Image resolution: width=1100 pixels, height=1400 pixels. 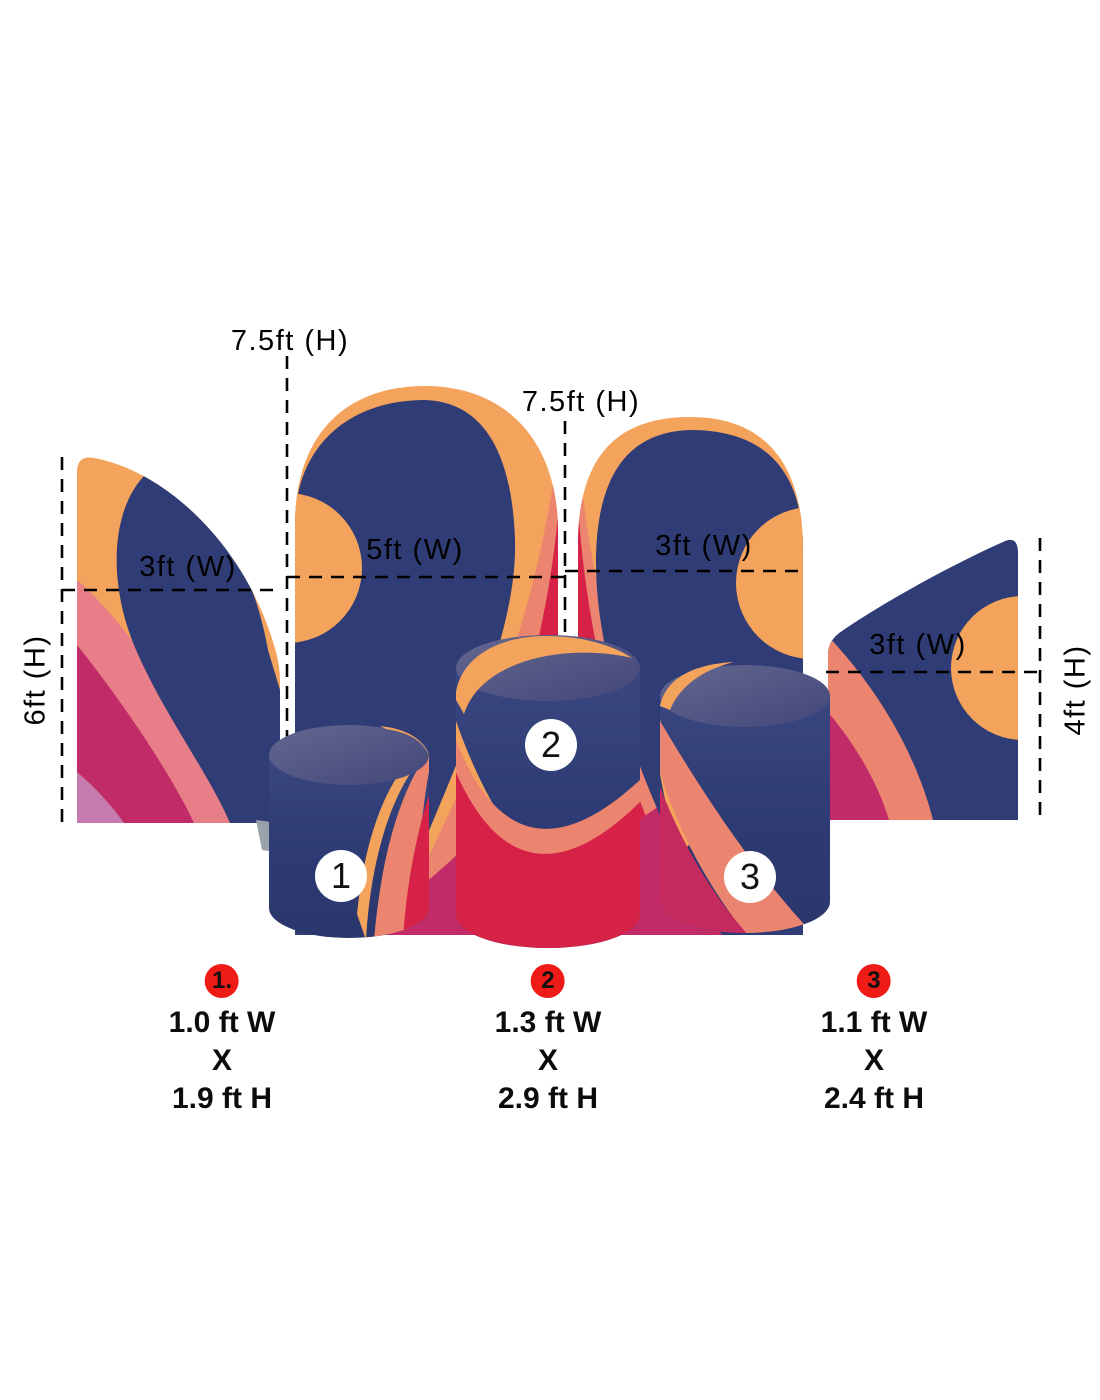 What do you see at coordinates (918, 645) in the screenshot?
I see `far-right-arch-width-label: 3ft (W)` at bounding box center [918, 645].